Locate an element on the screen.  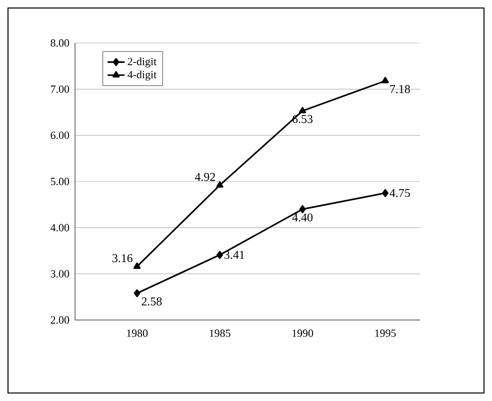
data-label: 2.58 is located at coordinates (152, 301).